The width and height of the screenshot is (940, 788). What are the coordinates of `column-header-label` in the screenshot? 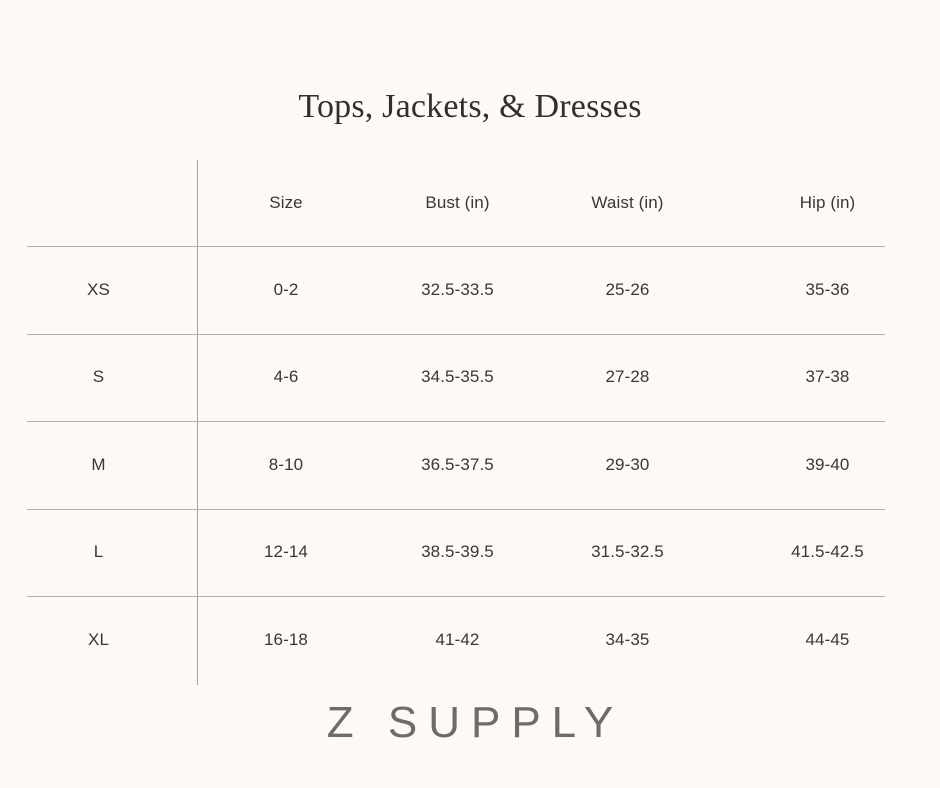 It's located at (98, 203).